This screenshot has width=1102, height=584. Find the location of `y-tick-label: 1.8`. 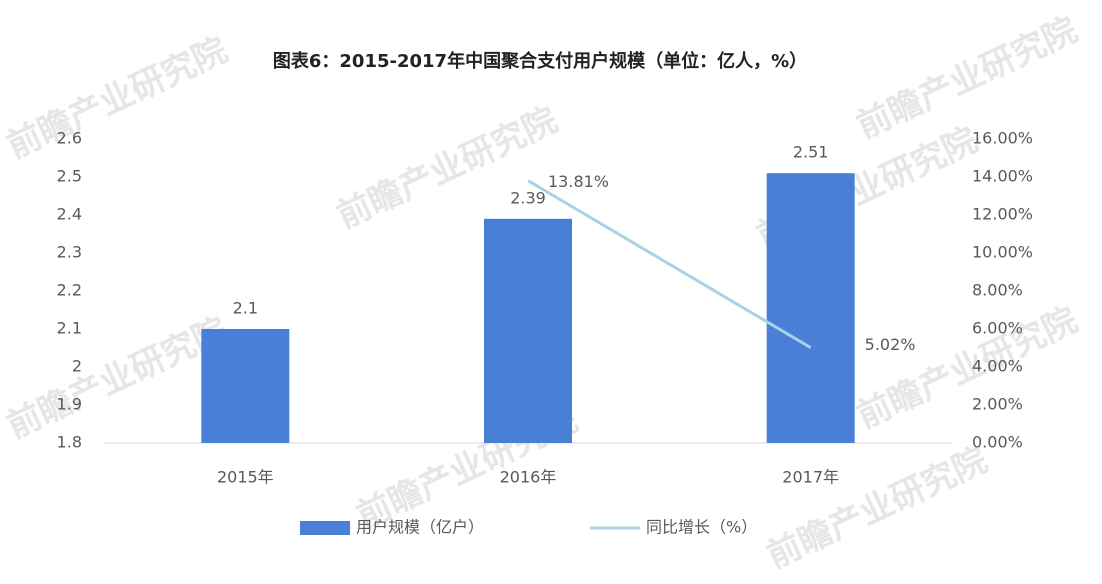

y-tick-label: 1.8 is located at coordinates (69, 442).